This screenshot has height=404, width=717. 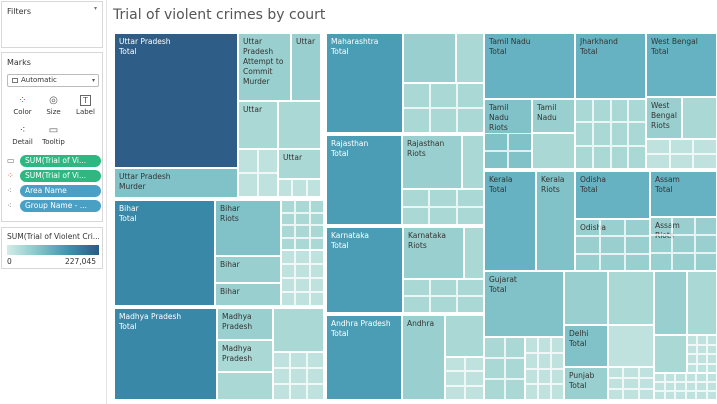 What do you see at coordinates (510, 221) in the screenshot?
I see `treemap-cell-kl_total: Kerala Total` at bounding box center [510, 221].